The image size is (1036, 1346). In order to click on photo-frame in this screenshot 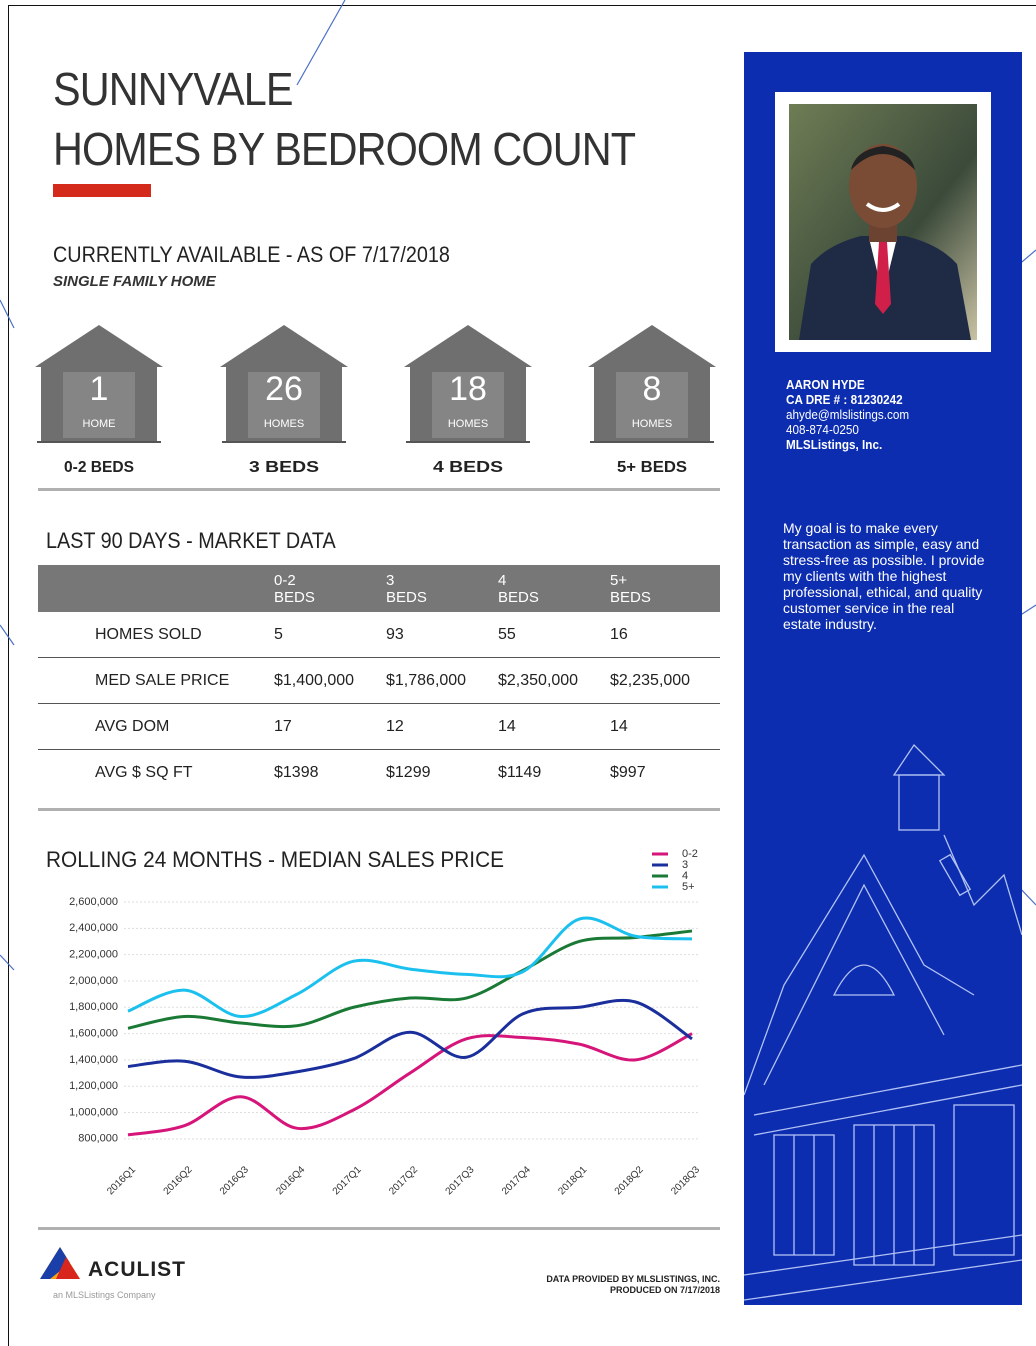, I will do `click(883, 222)`.